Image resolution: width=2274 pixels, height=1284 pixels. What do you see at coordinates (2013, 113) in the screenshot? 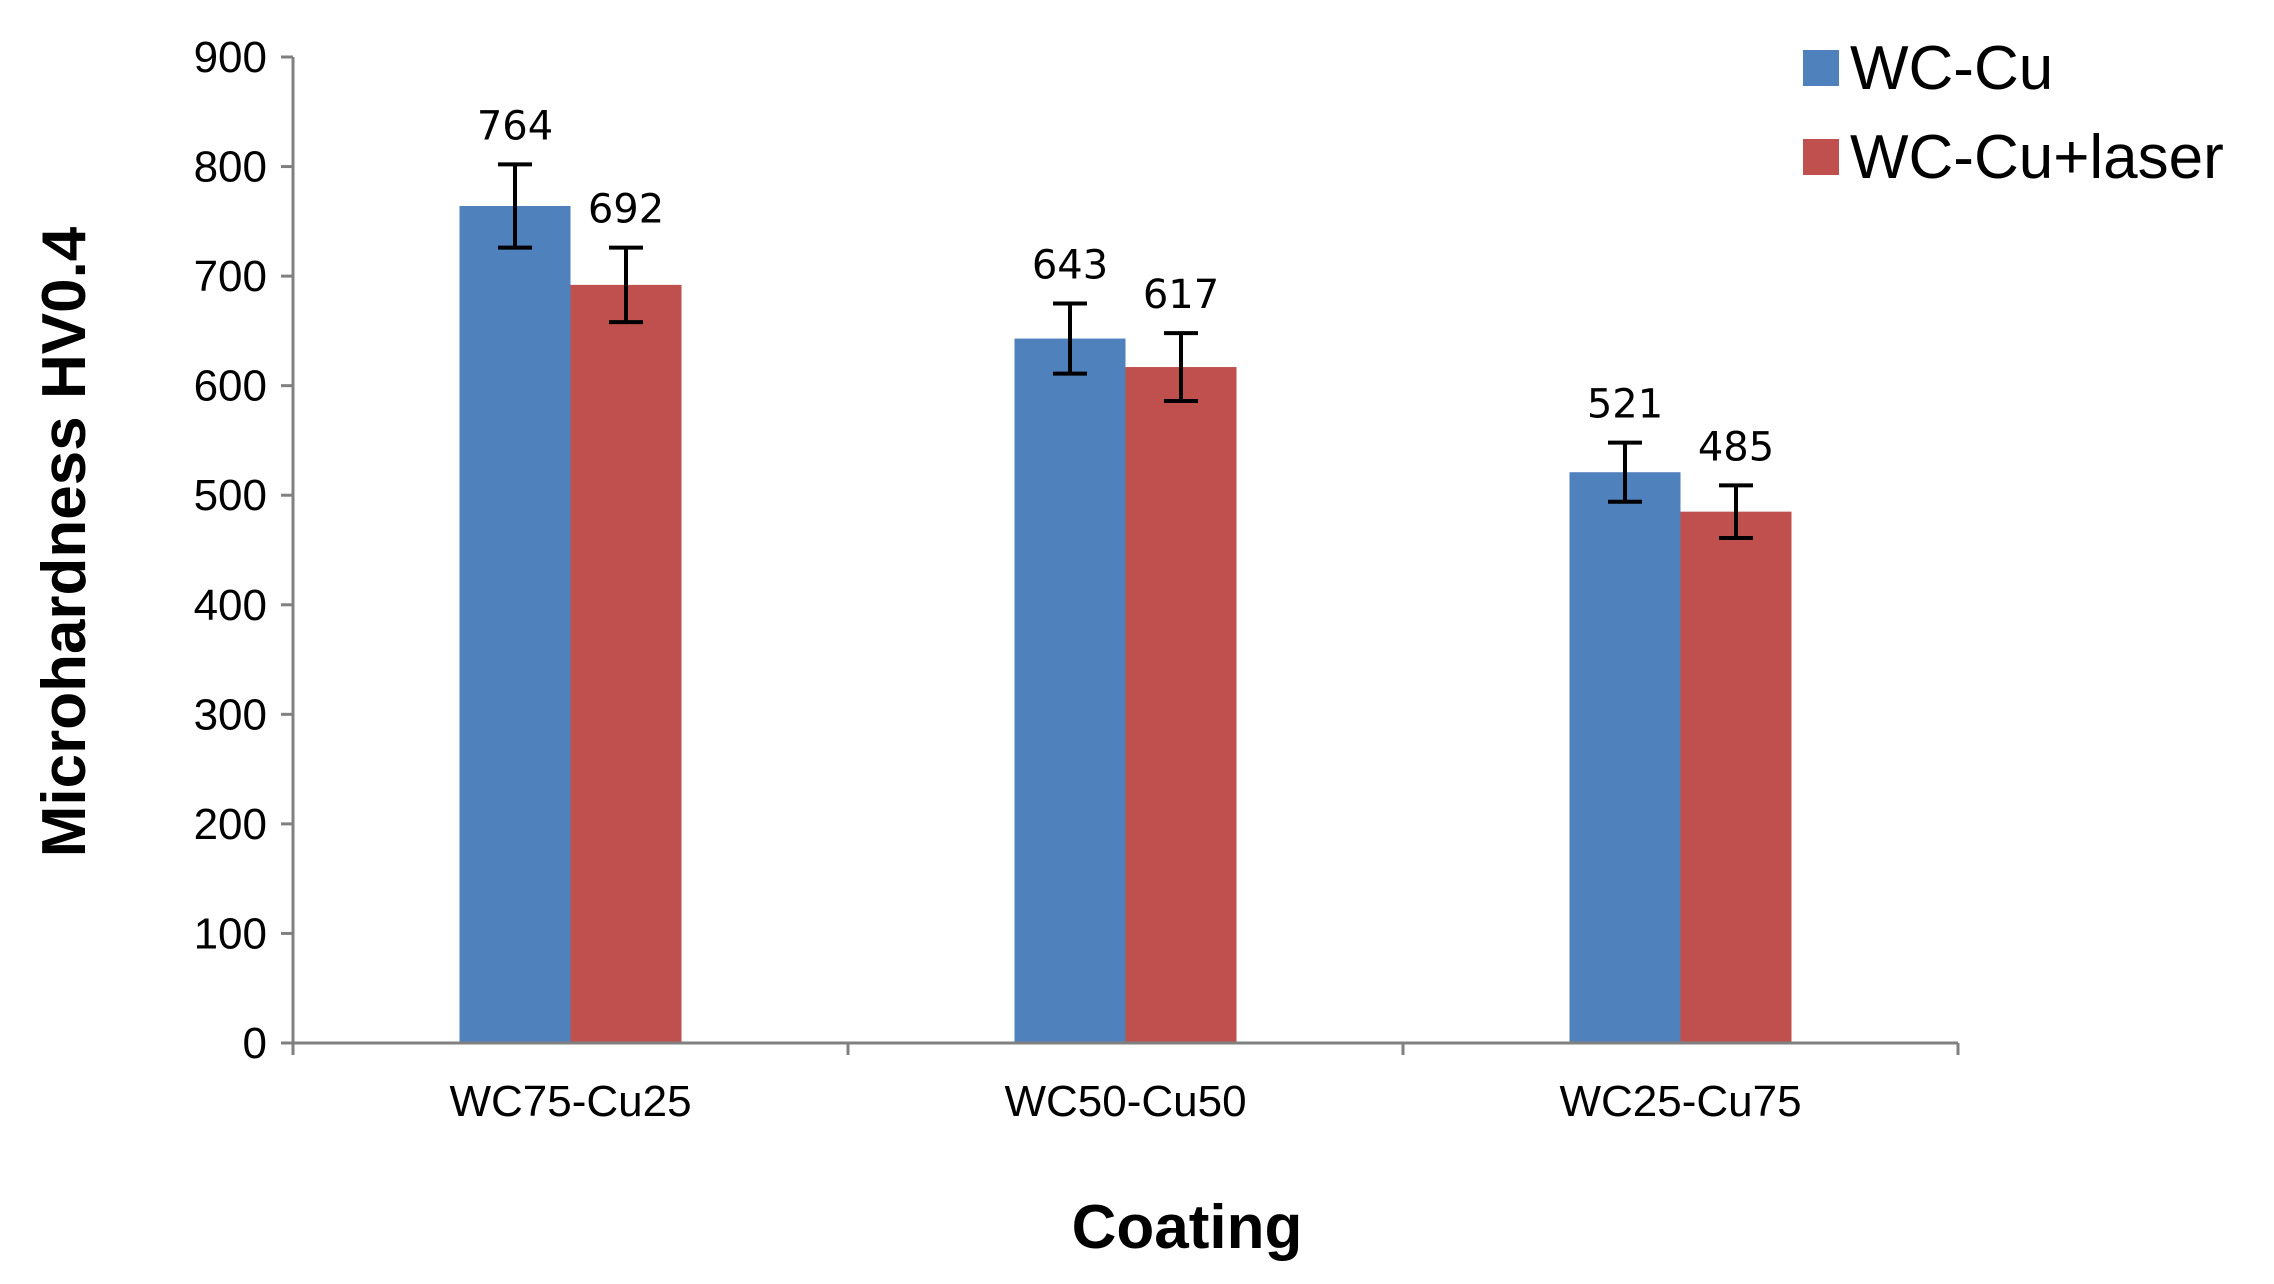
I see `legend: WC-Cu WC-Cu+laser` at bounding box center [2013, 113].